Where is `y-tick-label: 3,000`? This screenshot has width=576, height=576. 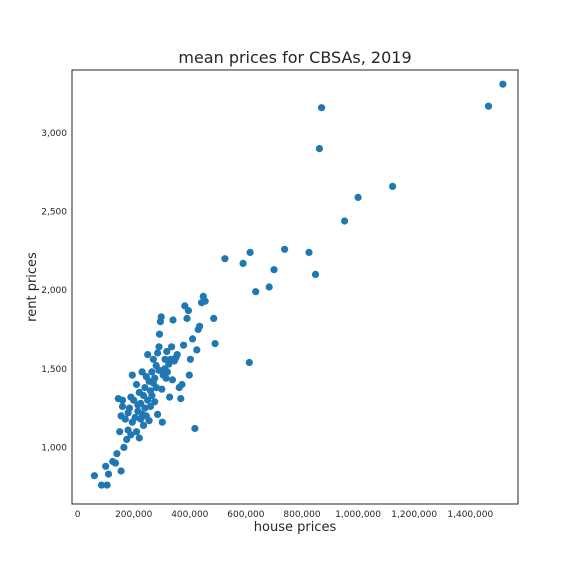
y-tick-label: 3,000 is located at coordinates (54, 134).